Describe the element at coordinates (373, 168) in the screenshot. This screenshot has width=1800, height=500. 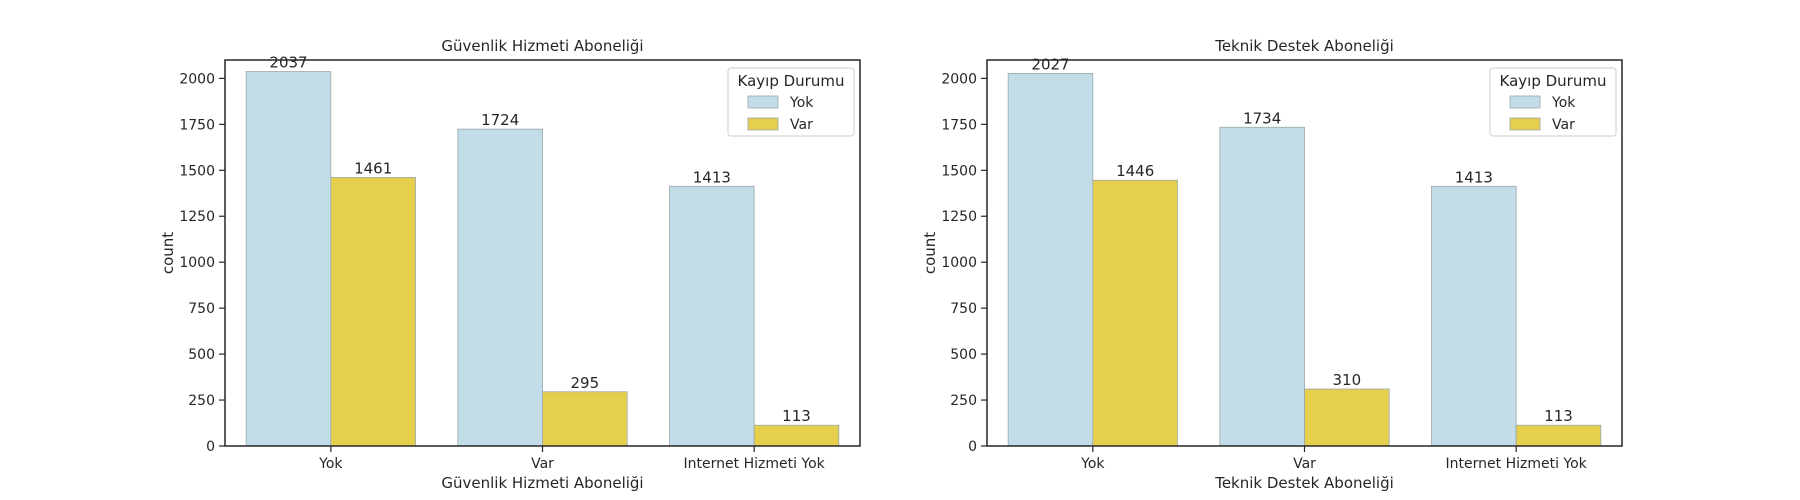
I see `data-label: 1461` at that location.